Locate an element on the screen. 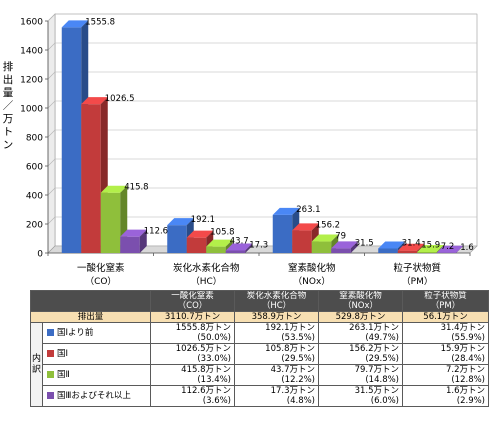 The height and width of the screenshot is (423, 500). table-value-cell: 156.2万トン is located at coordinates (360, 348).